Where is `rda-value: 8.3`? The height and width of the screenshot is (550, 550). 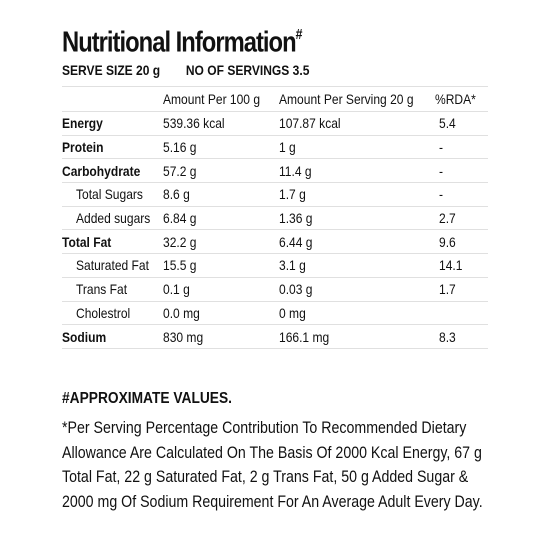
rda-value: 8.3 is located at coordinates (461, 336).